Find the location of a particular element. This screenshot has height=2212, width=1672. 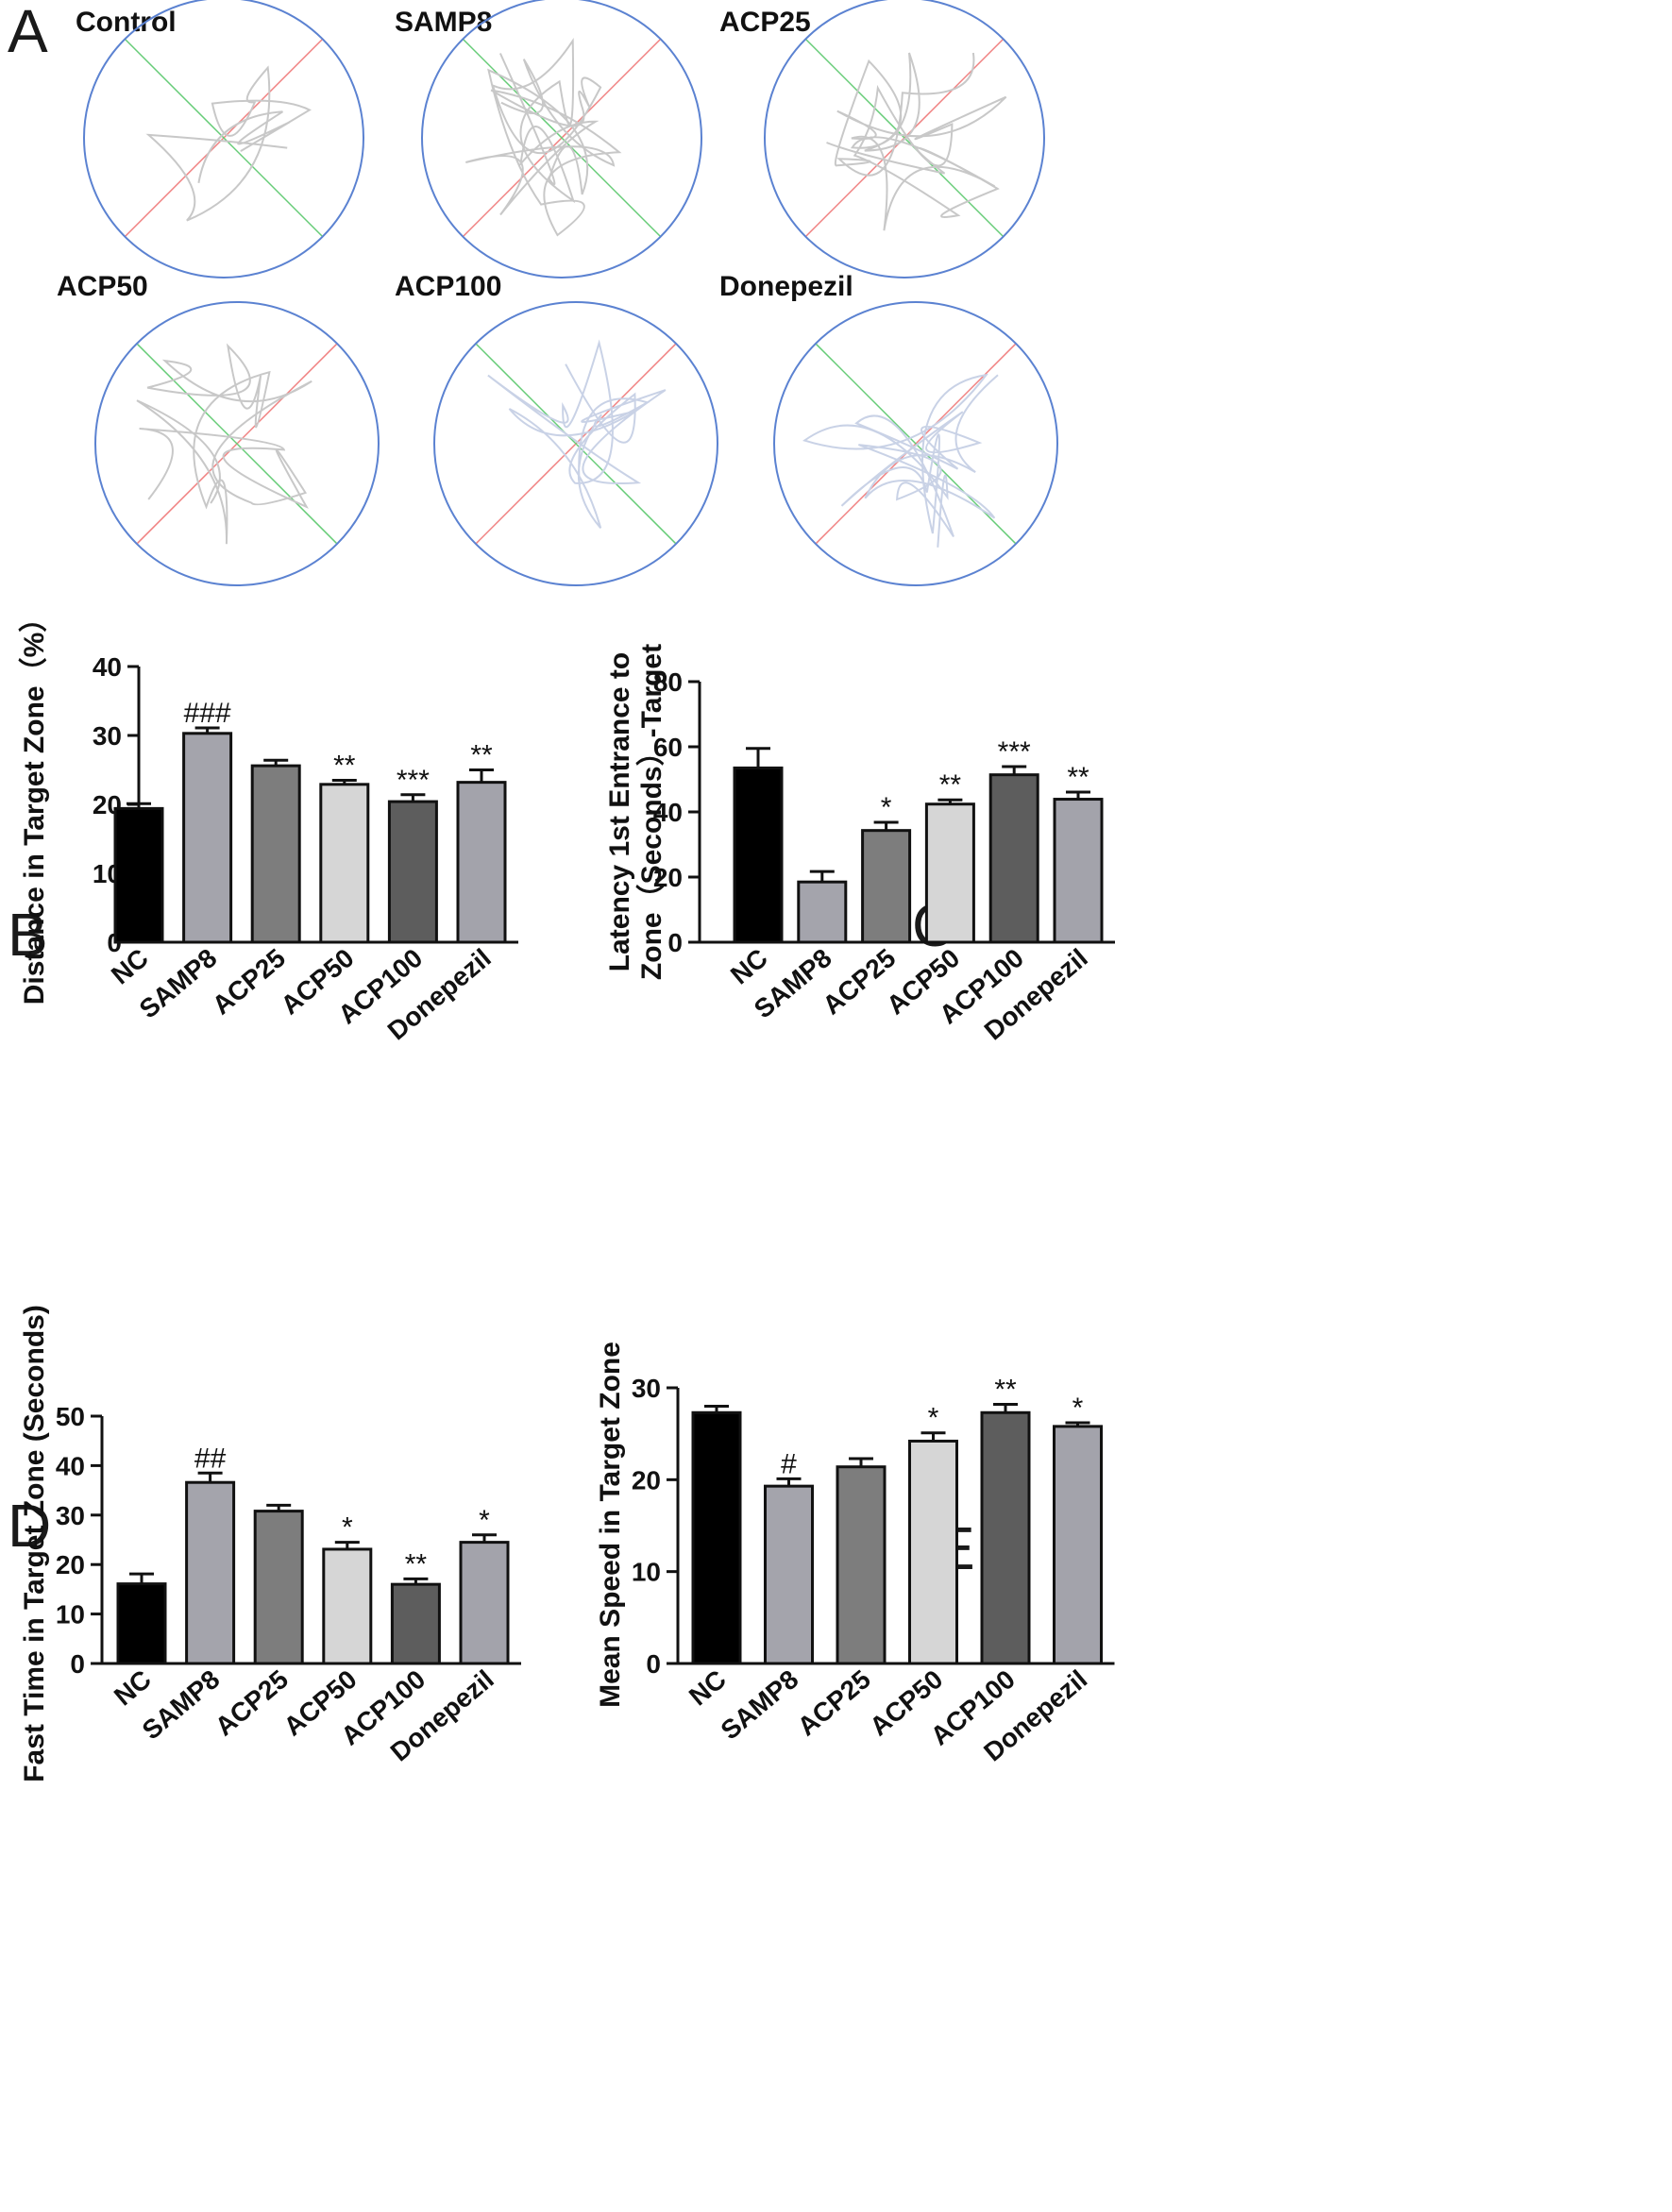

track-donepezil: Donepezil is located at coordinates (888, 428).